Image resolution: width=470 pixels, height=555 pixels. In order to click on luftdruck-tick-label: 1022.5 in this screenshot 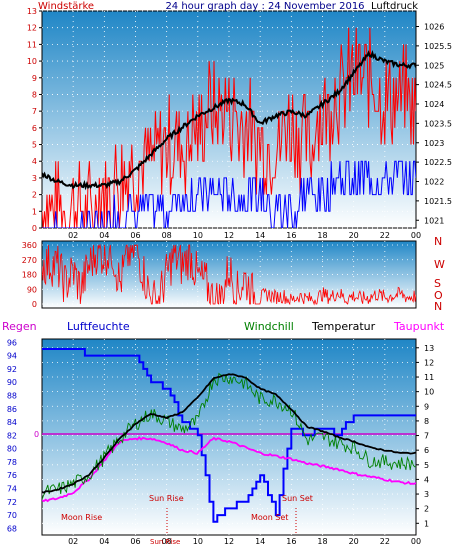, I will do `click(438, 162)`.